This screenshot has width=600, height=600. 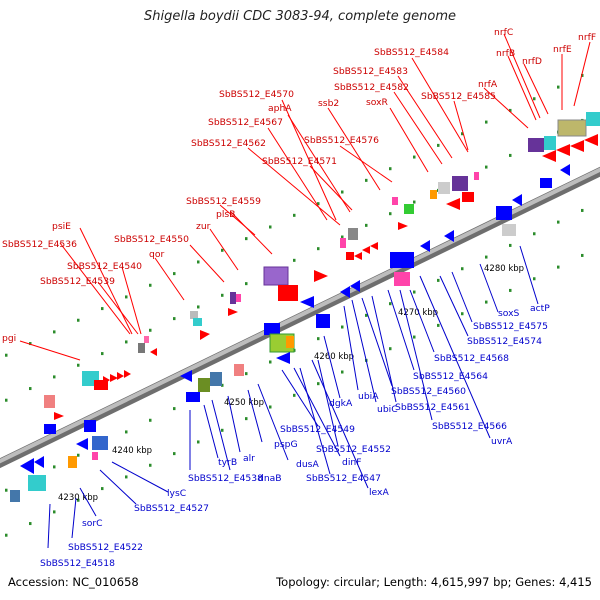 What do you see at coordinates (536, 145) in the screenshot?
I see `feature-purple` at bounding box center [536, 145].